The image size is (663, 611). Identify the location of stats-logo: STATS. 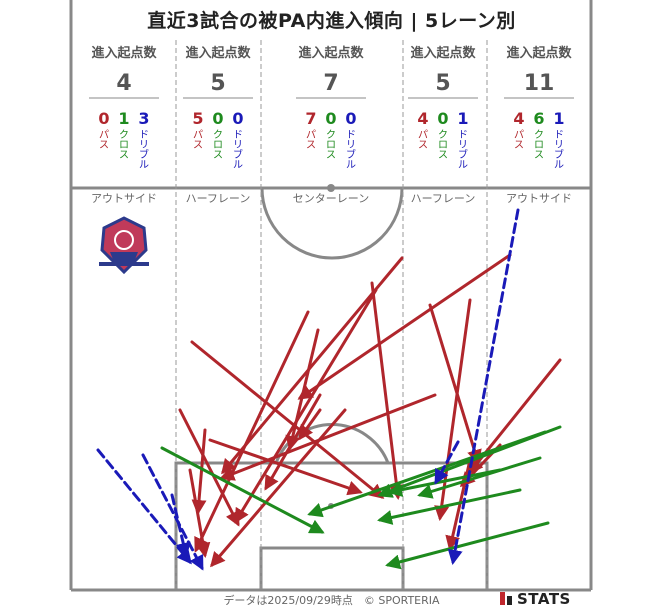
(535, 599).